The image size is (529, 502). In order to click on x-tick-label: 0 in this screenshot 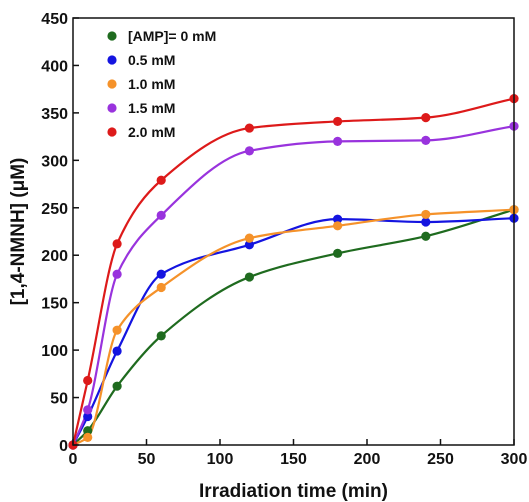, I will do `click(73, 459)`.